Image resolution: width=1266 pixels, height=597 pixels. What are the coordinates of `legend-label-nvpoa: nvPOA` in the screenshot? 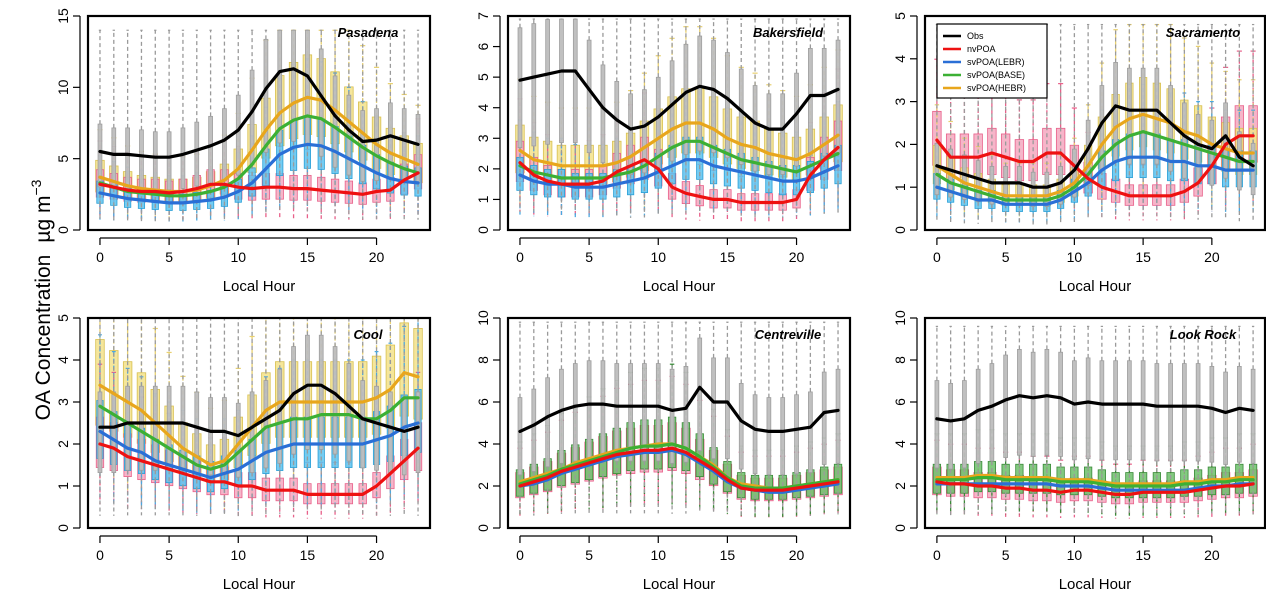 It's located at (981, 49).